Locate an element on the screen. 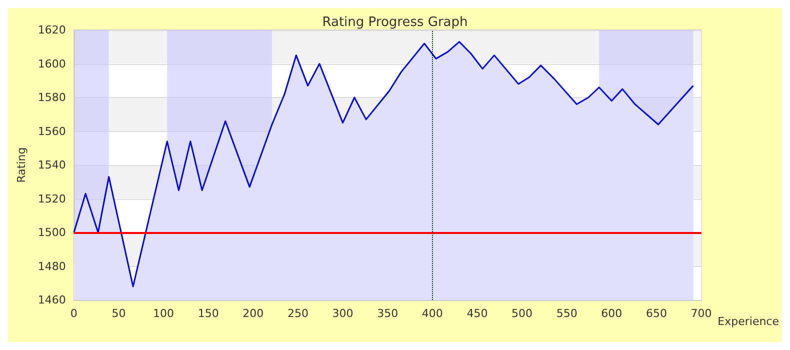 This screenshot has width=790, height=350. y-tick-label: 1560 is located at coordinates (52, 131).